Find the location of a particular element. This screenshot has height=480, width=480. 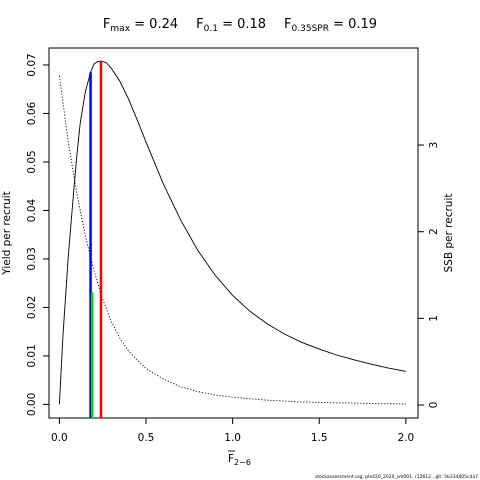

y-axis-right-label: SSB per recruit is located at coordinates (449, 233).